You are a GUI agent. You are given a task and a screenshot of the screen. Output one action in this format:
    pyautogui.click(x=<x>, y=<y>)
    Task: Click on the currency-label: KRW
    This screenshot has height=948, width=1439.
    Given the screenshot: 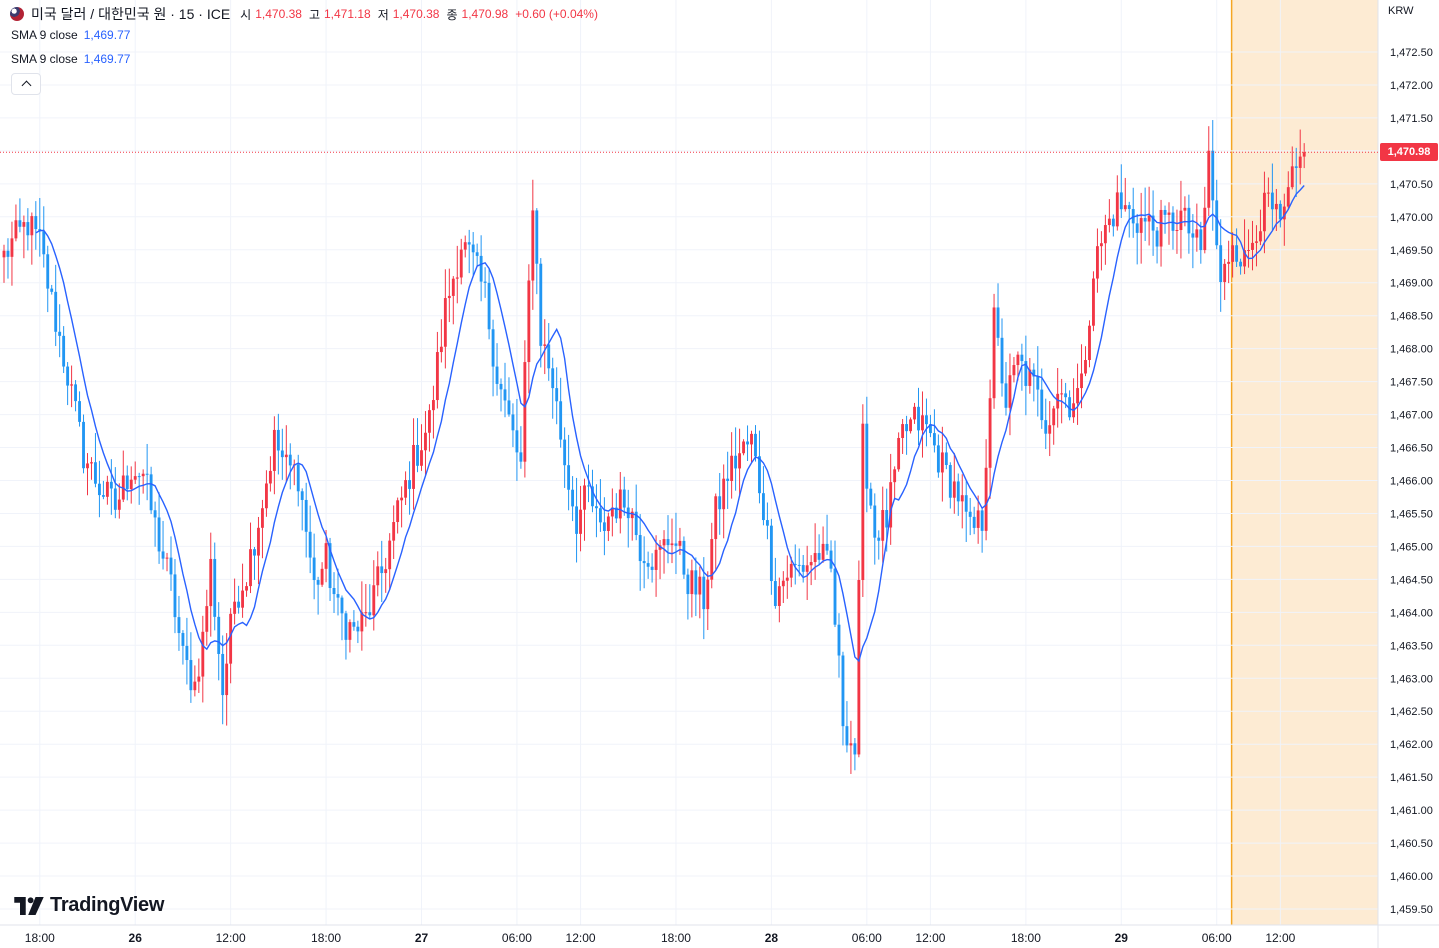 What is the action you would take?
    pyautogui.click(x=1401, y=11)
    